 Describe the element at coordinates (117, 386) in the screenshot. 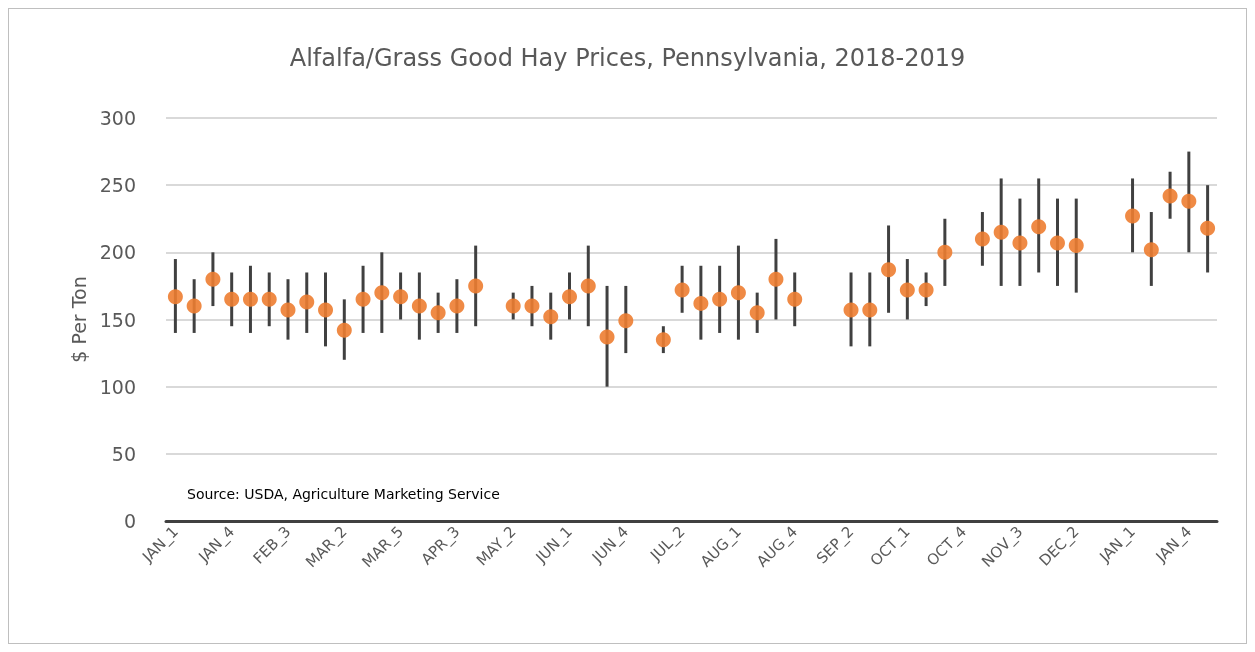

I see `y-tick-label: 100` at that location.